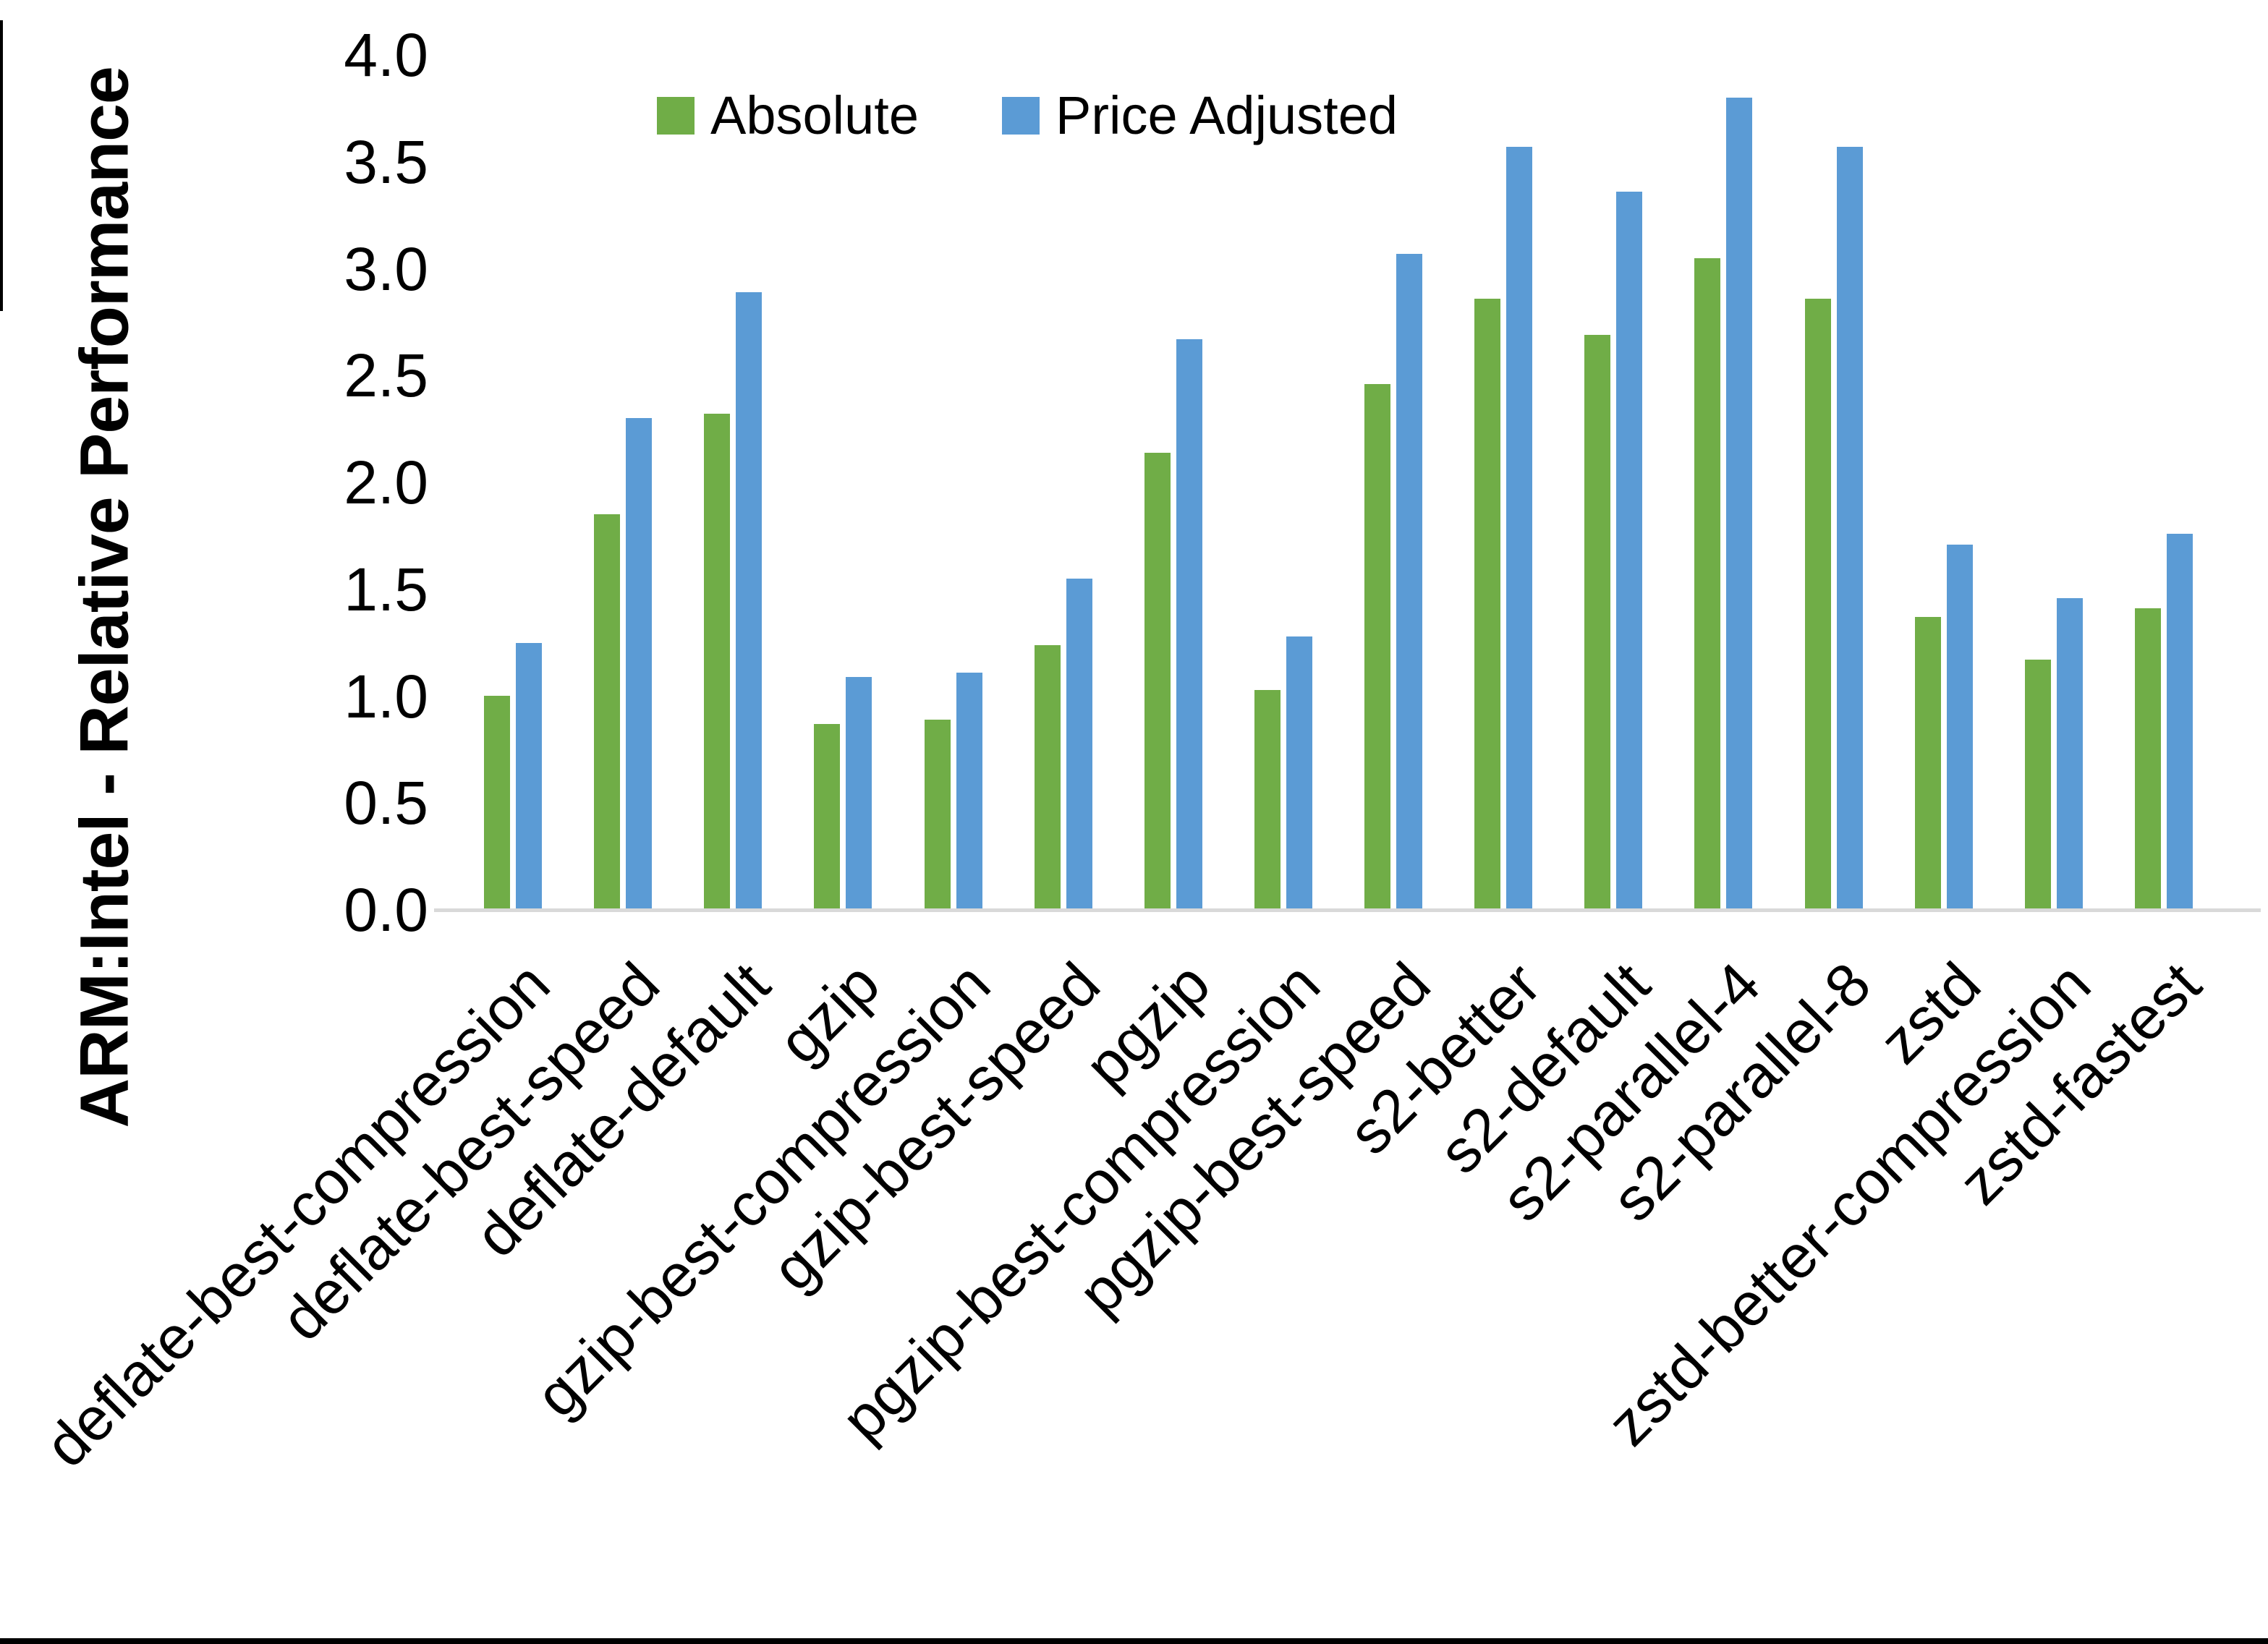 The height and width of the screenshot is (1644, 2268). Describe the element at coordinates (1267, 800) in the screenshot. I see `bar-absolute-pgzip-best-compression` at that location.